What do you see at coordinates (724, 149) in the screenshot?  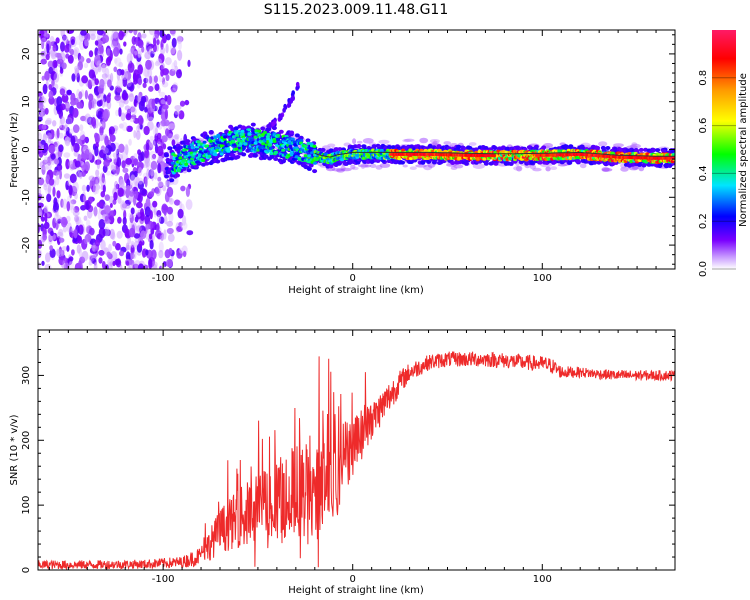 I see `colorbar-gradient` at bounding box center [724, 149].